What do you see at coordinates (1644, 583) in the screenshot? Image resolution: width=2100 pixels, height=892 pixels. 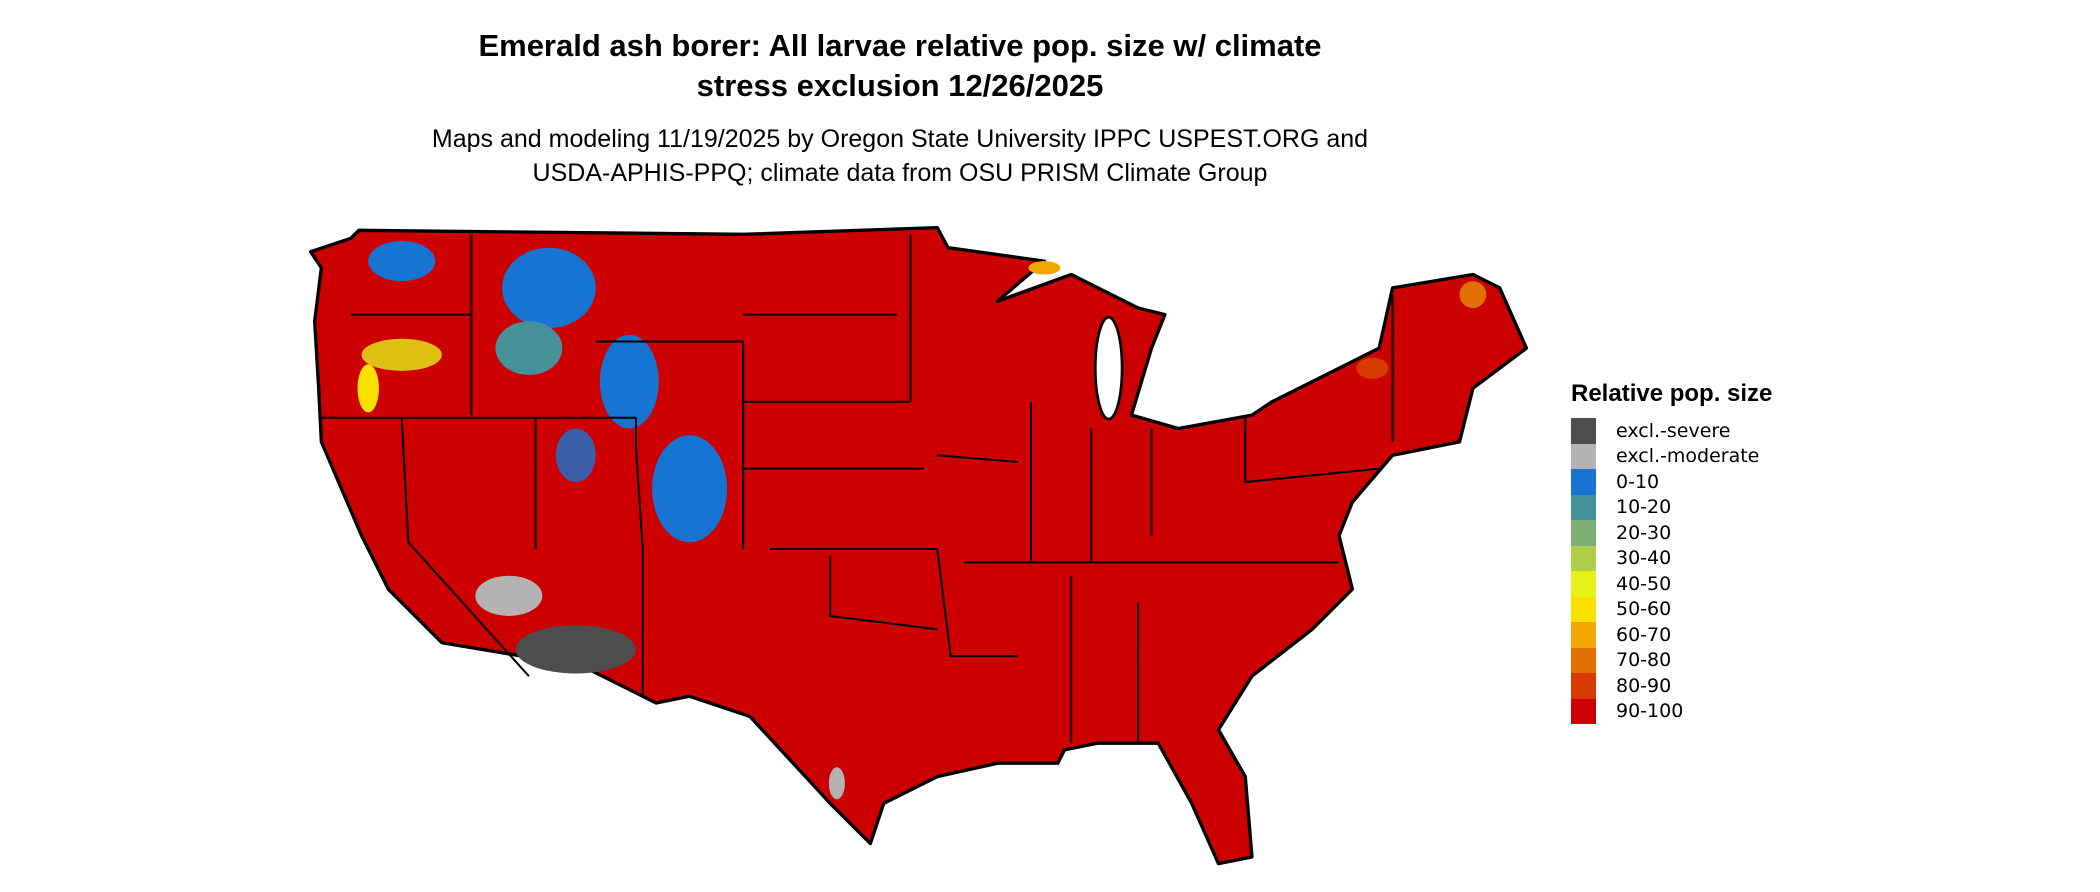 I see `legend-label: 40-50` at bounding box center [1644, 583].